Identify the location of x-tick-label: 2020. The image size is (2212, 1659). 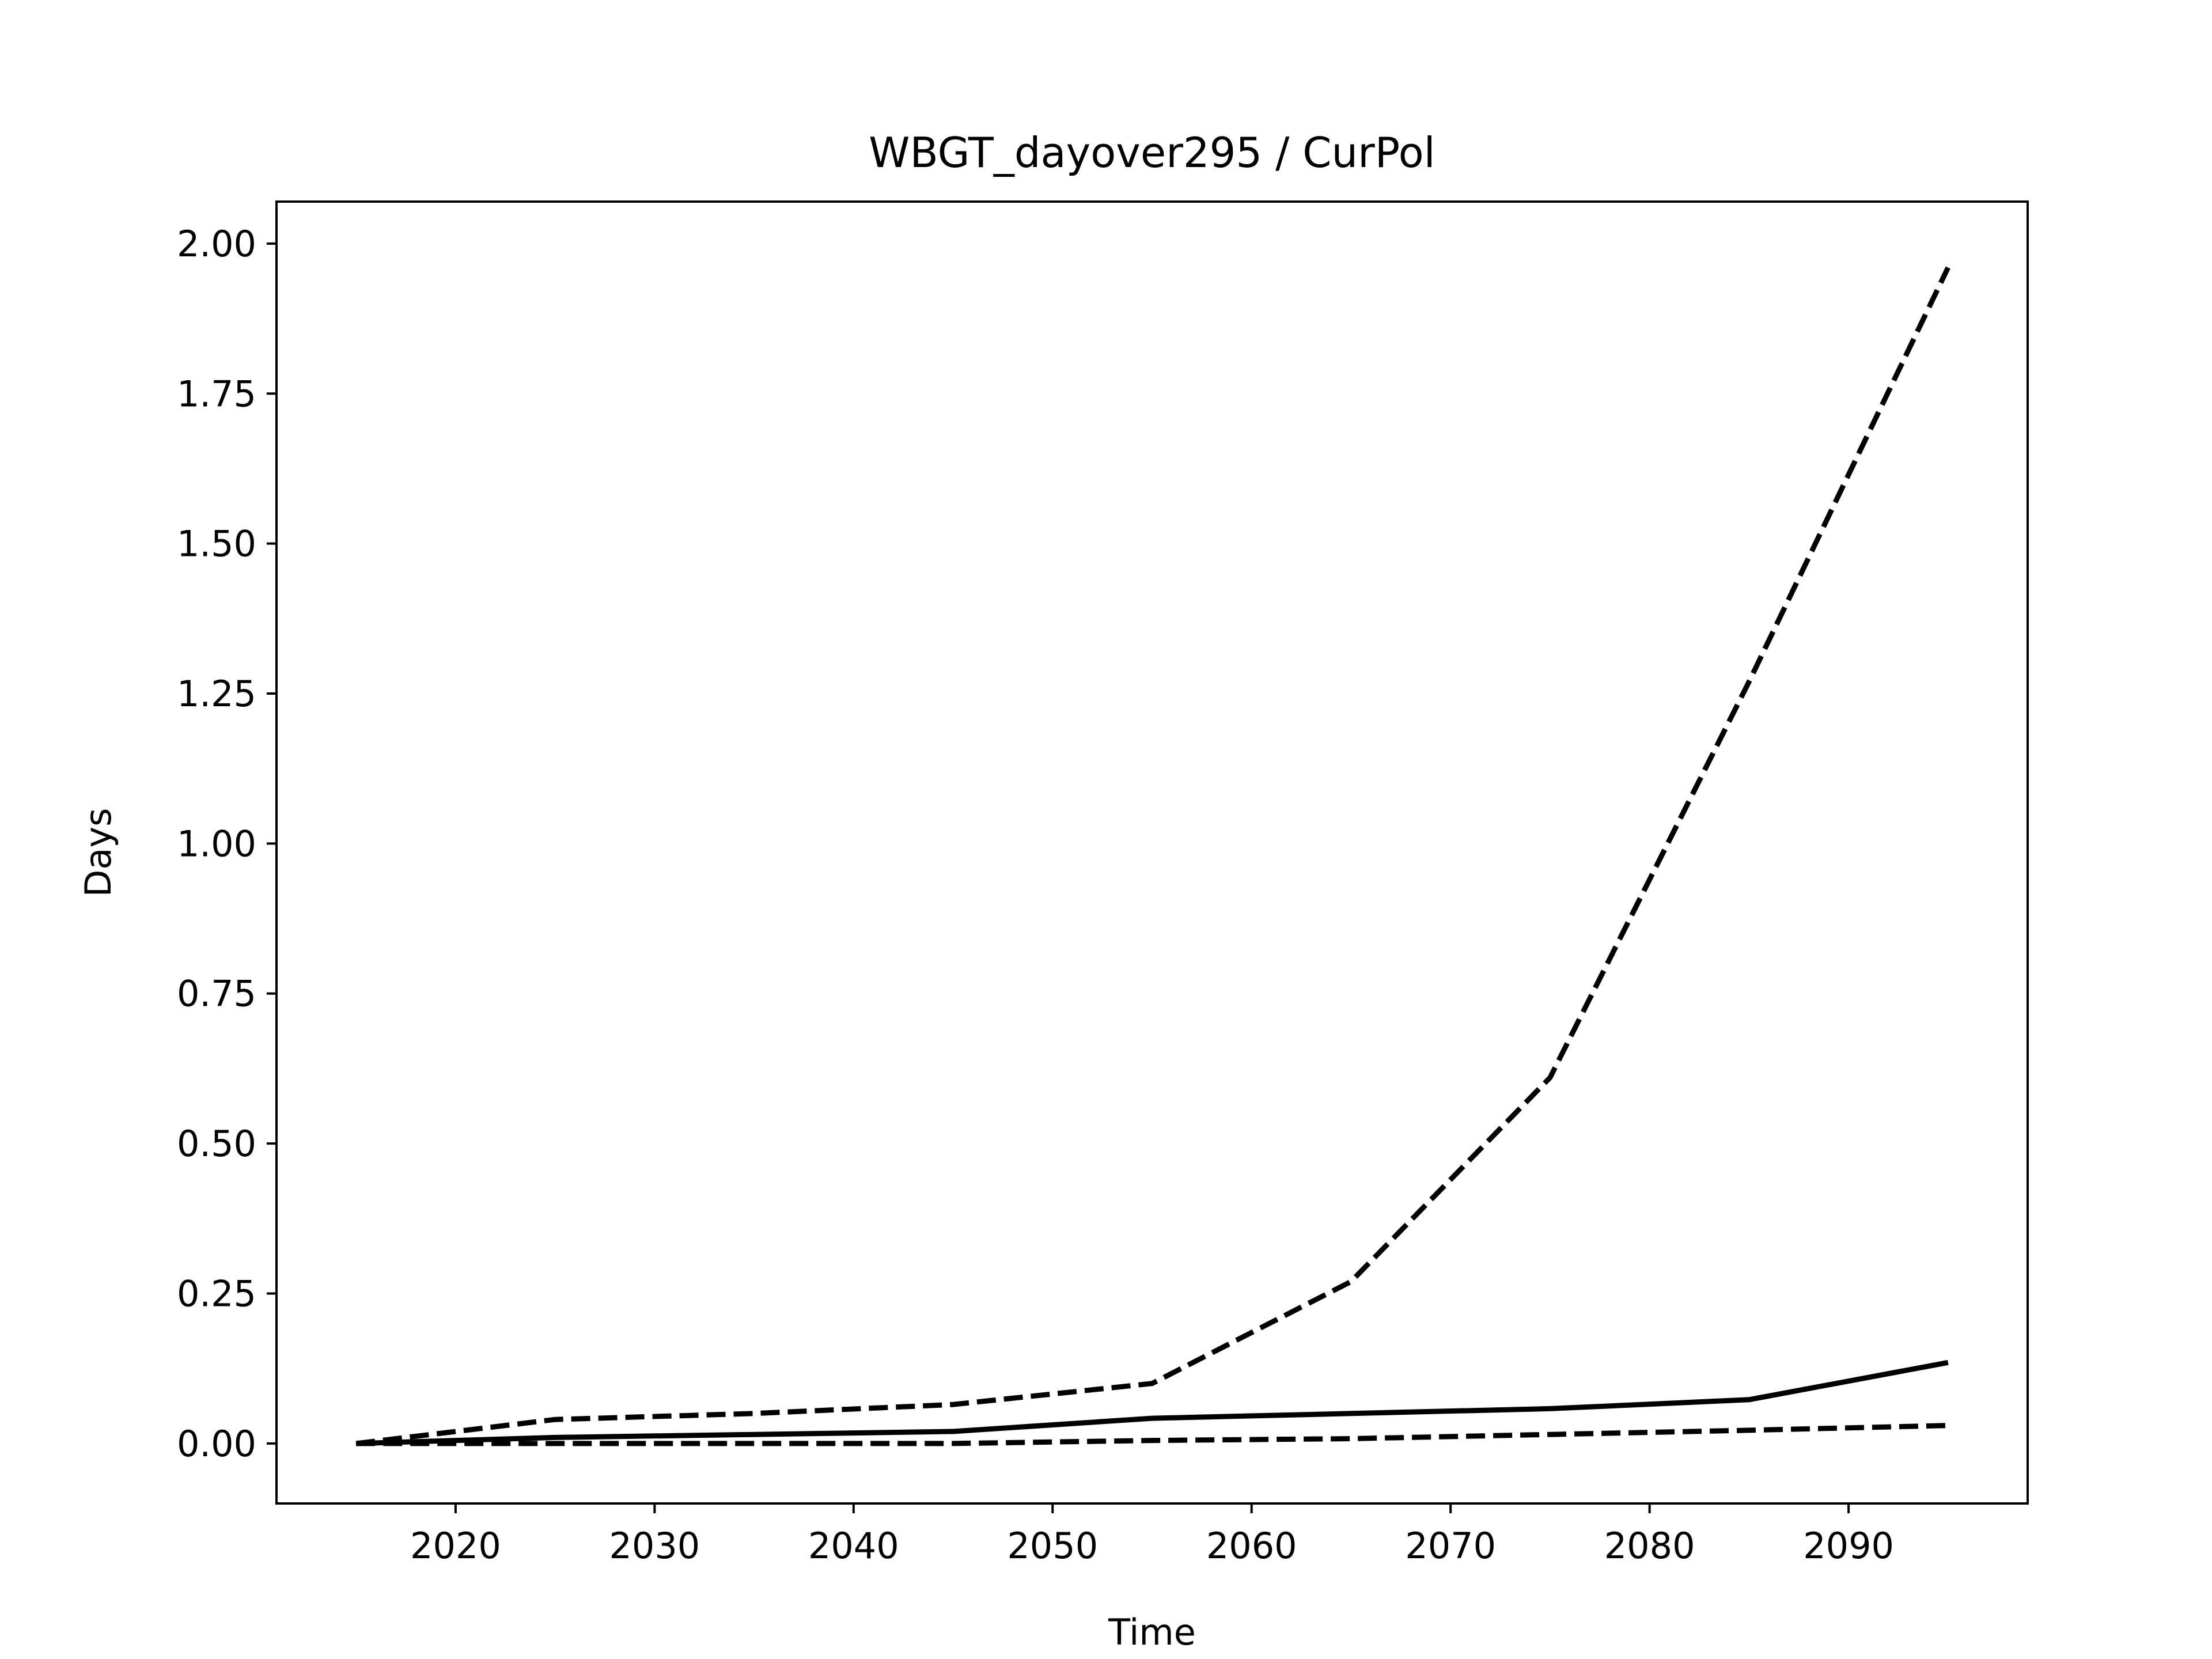
(455, 1546).